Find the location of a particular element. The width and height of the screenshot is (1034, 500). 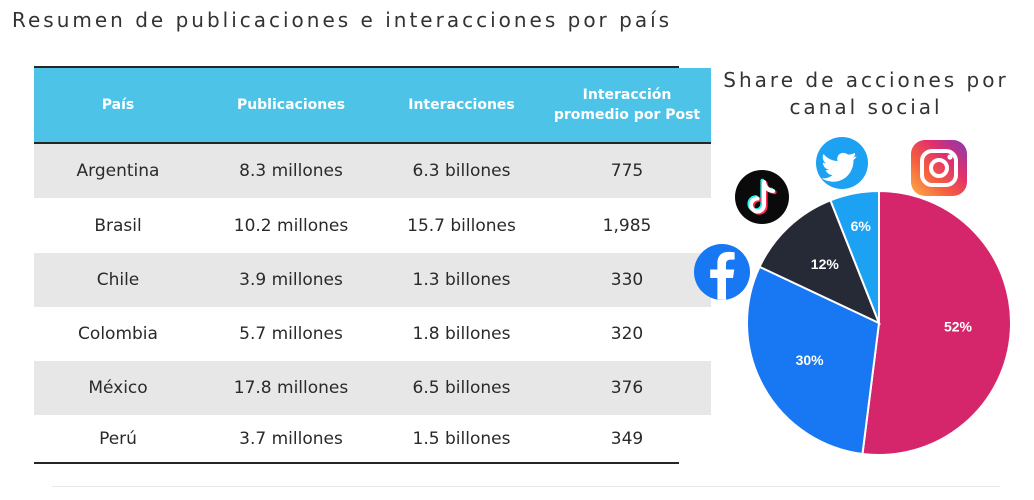

table-row: Perú 3.7 millones 1.5 billones 349 is located at coordinates (372, 438).